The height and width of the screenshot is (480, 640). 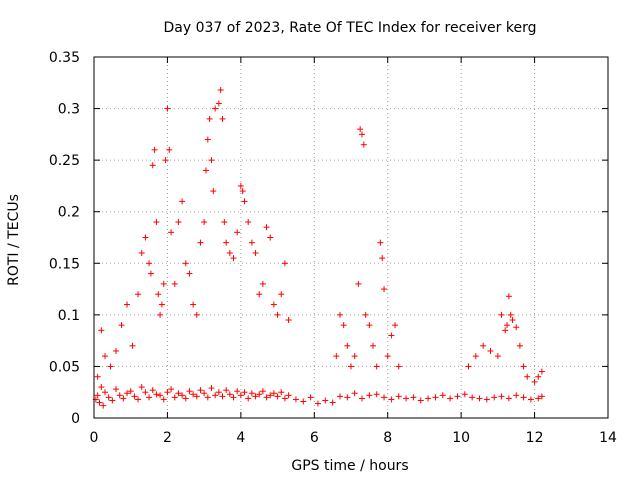 What do you see at coordinates (167, 438) in the screenshot?
I see `x-tick-label: 2` at bounding box center [167, 438].